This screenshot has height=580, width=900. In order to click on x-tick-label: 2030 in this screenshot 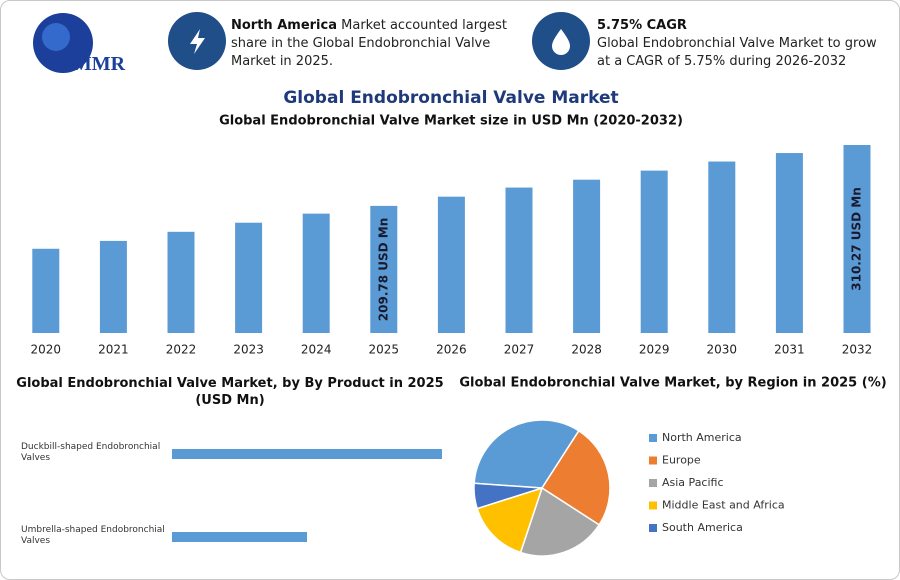, I will do `click(722, 350)`.